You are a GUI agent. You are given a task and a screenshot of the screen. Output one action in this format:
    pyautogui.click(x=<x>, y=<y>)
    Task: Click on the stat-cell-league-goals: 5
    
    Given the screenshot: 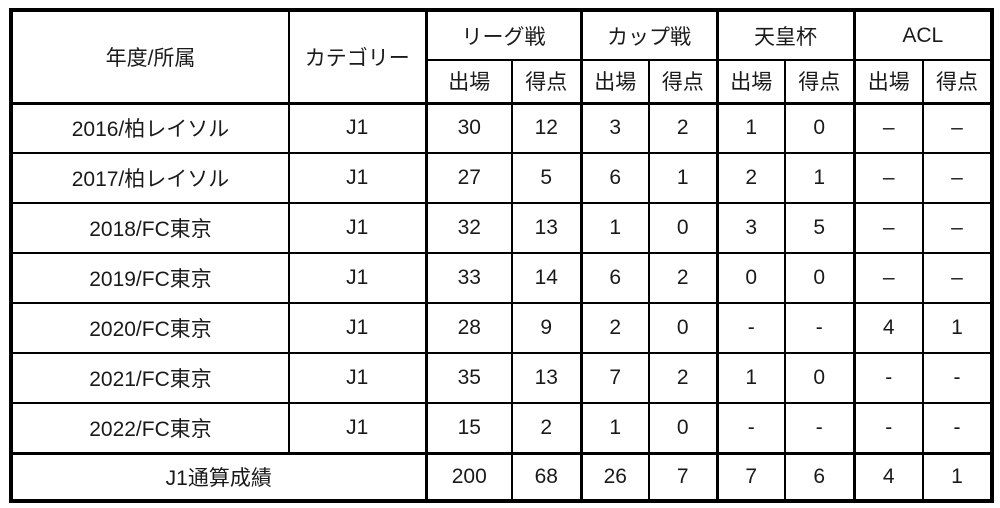 What is the action you would take?
    pyautogui.click(x=546, y=178)
    